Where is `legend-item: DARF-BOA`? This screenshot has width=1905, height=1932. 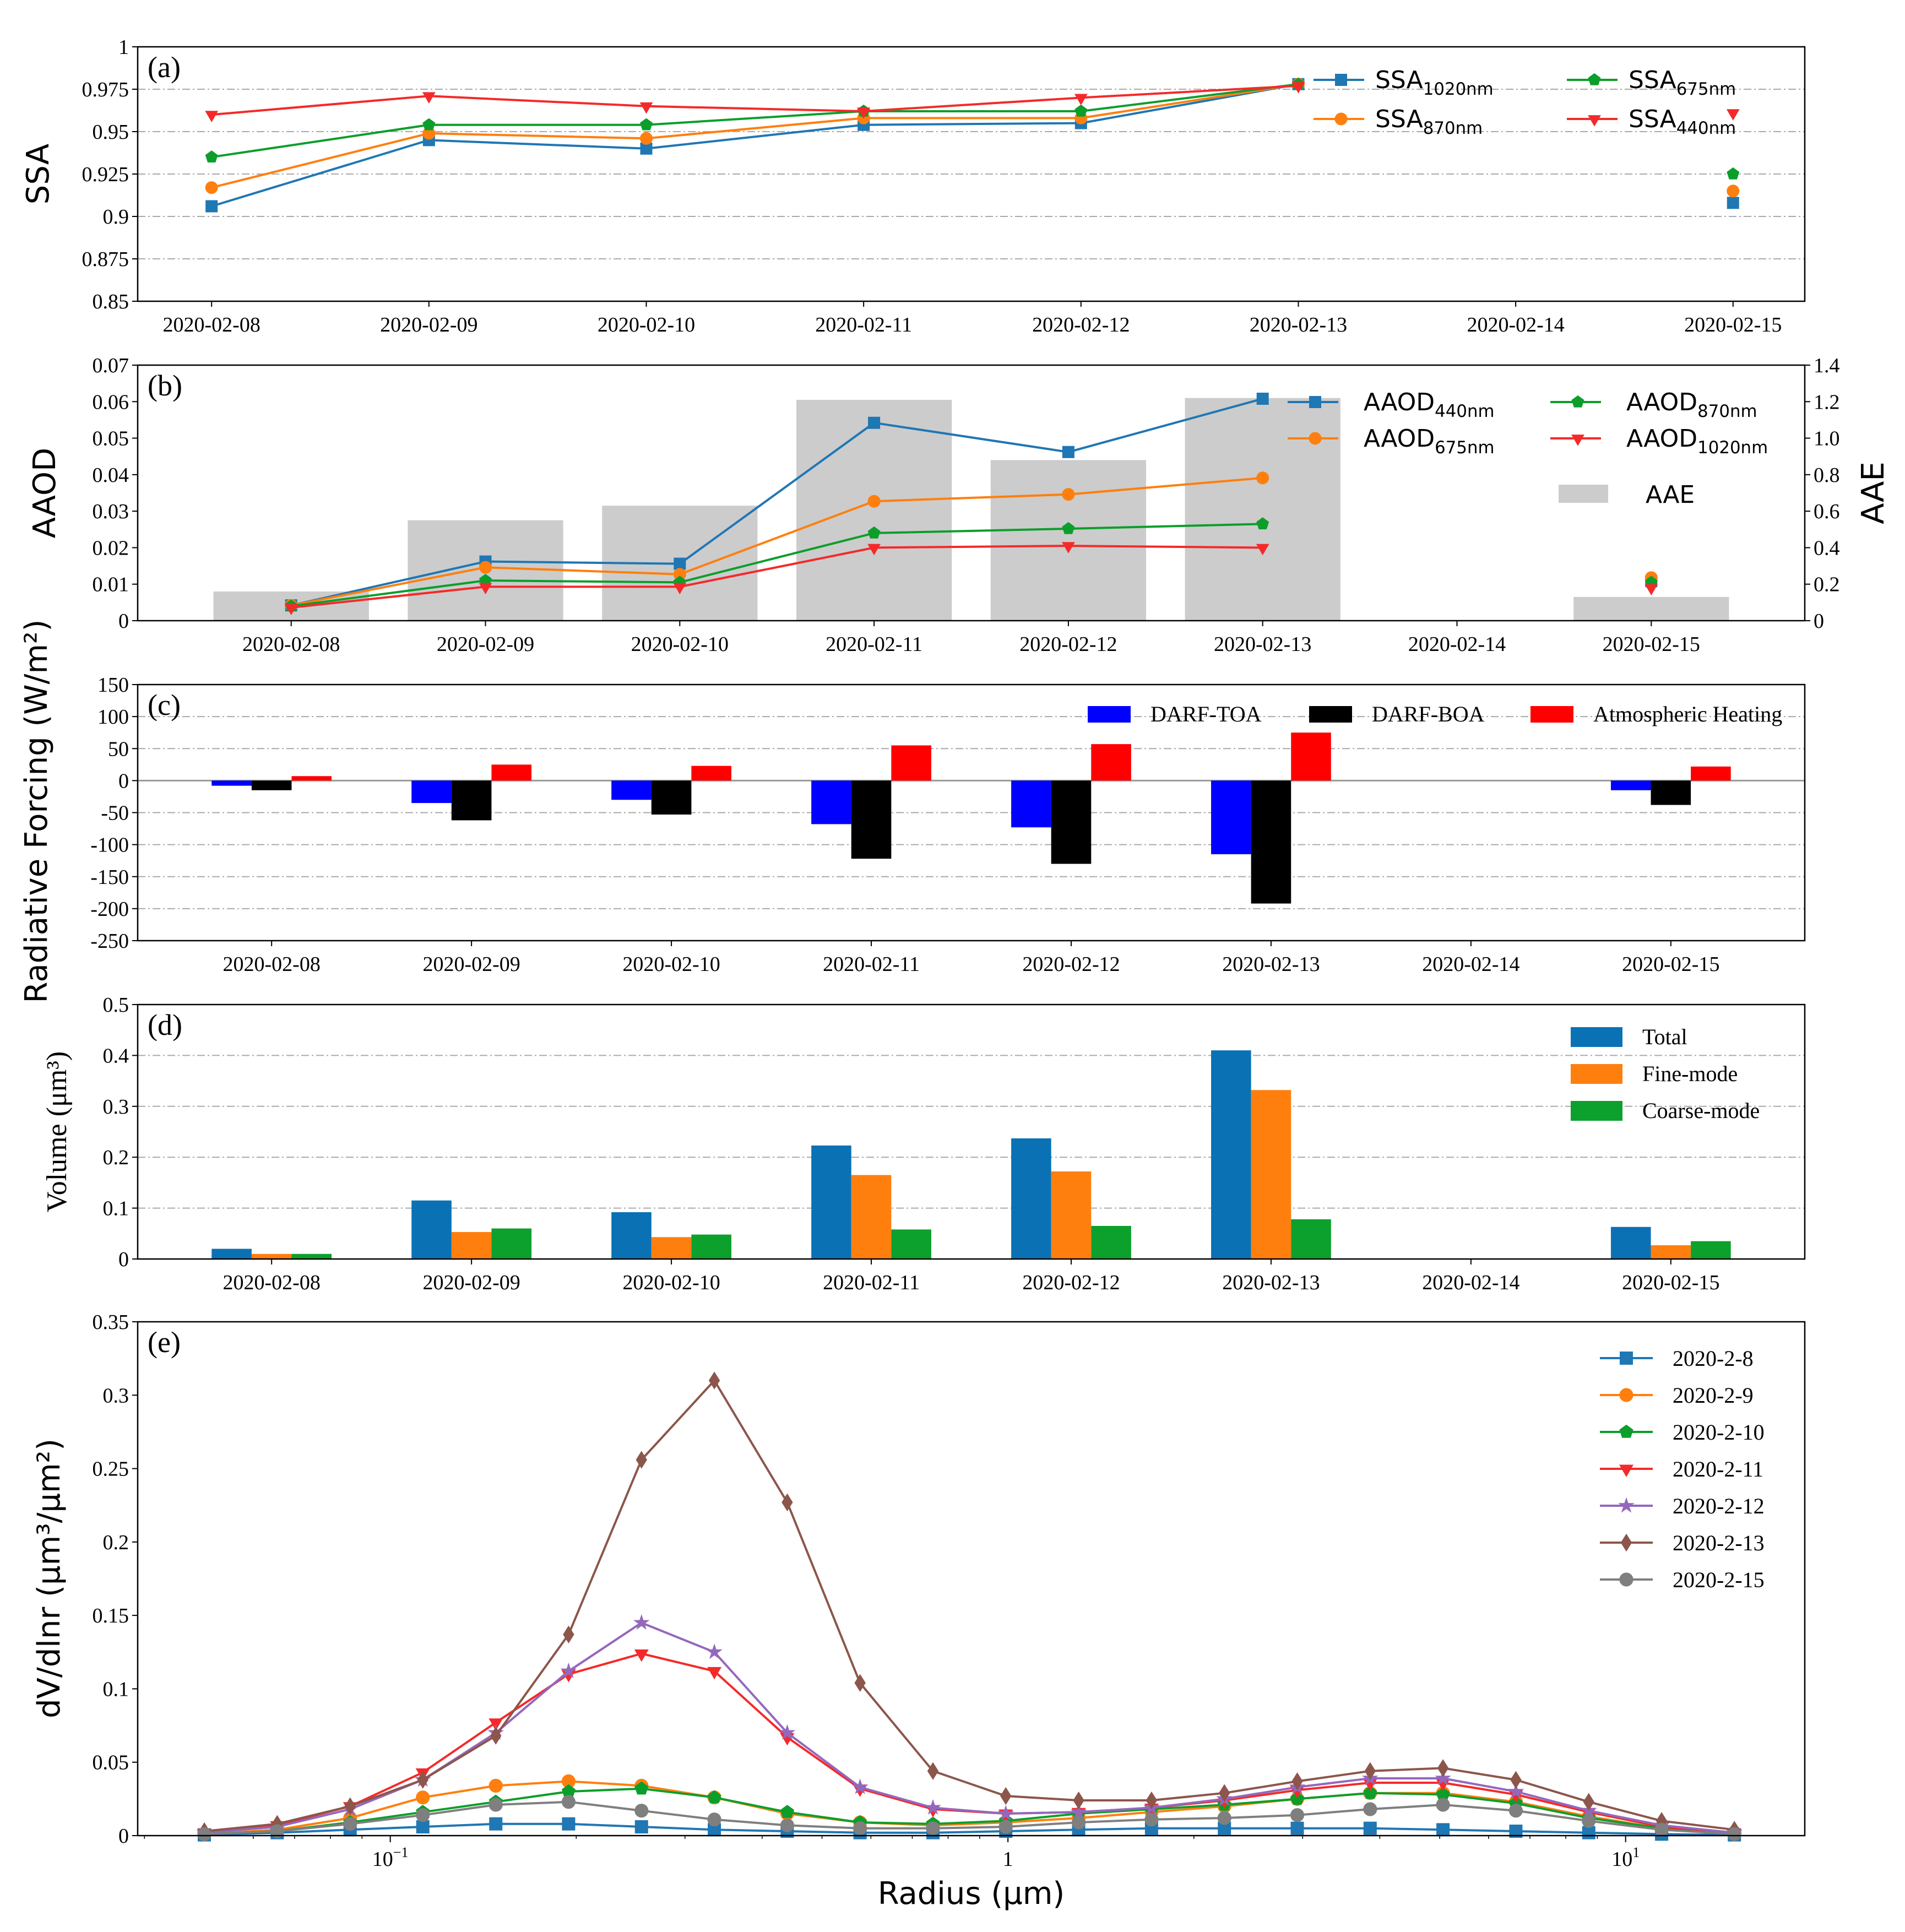
legend-item: DARF-BOA is located at coordinates (1397, 714).